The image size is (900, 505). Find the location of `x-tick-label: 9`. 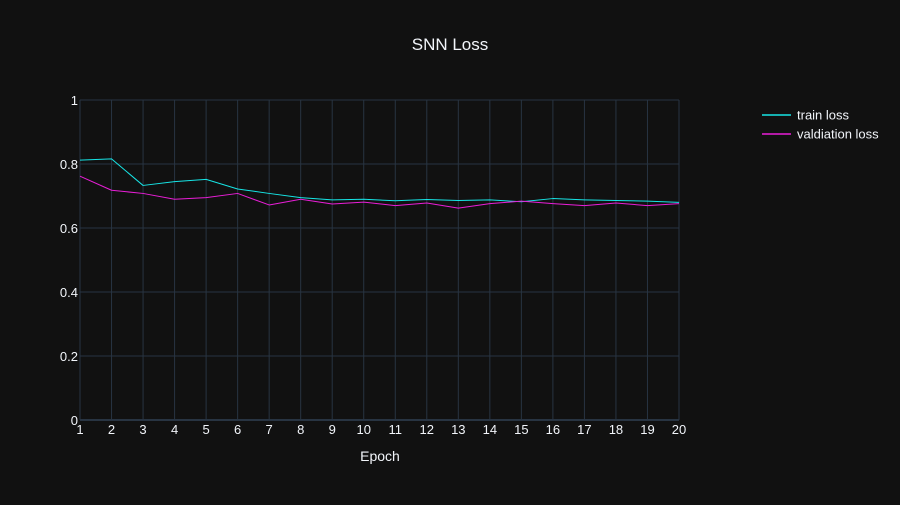

x-tick-label: 9 is located at coordinates (332, 429).